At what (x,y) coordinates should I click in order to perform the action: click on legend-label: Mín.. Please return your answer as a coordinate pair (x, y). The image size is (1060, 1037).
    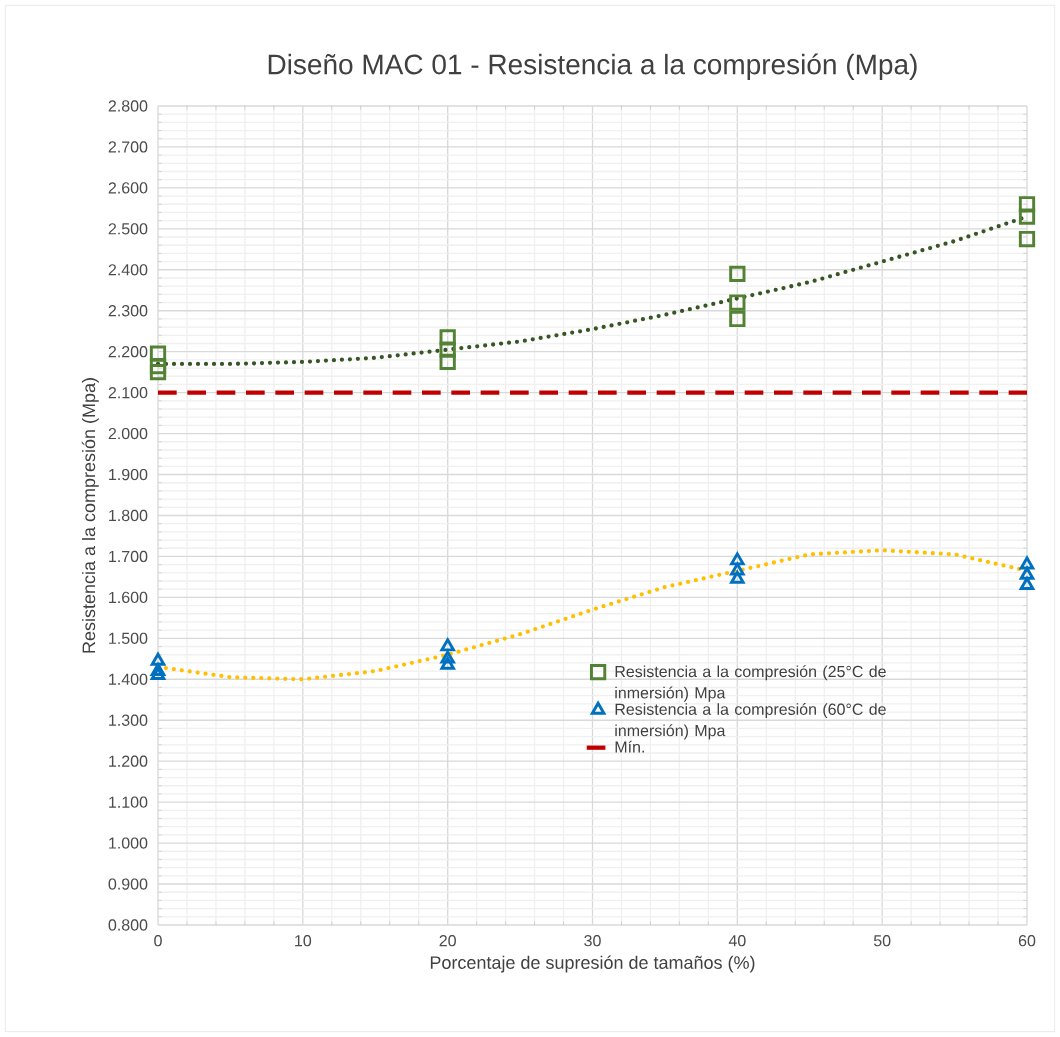
    Looking at the image, I should click on (629, 746).